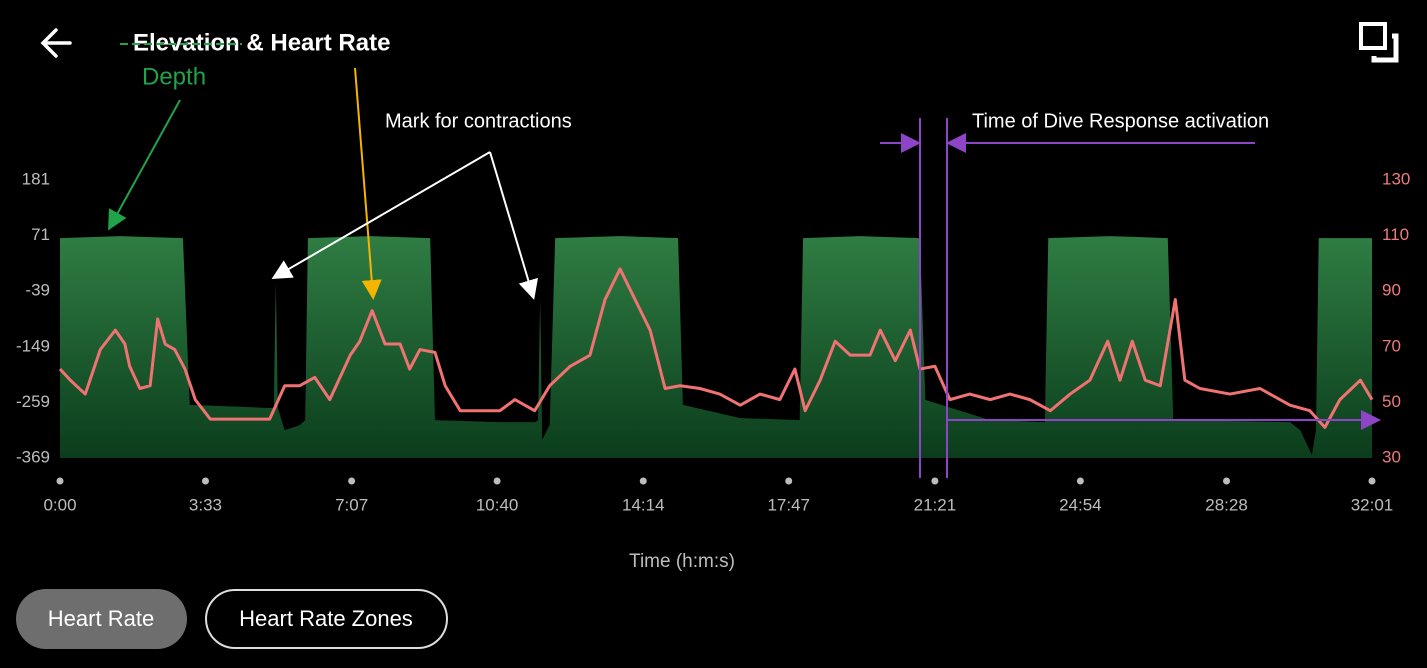 This screenshot has height=668, width=1427. Describe the element at coordinates (59, 504) in the screenshot. I see `x-tick-label: 0:00` at that location.